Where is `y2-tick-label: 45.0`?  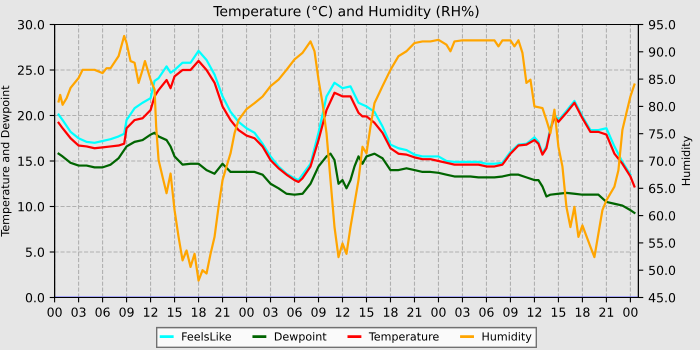 y2-tick-label: 45.0 is located at coordinates (662, 297).